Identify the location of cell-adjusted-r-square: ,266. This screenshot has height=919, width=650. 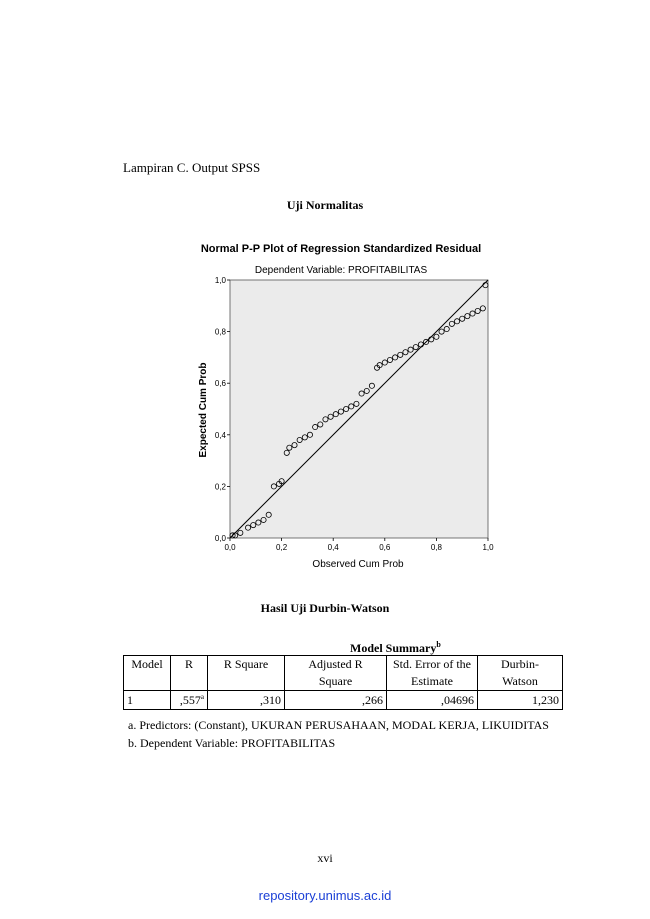
(335, 700).